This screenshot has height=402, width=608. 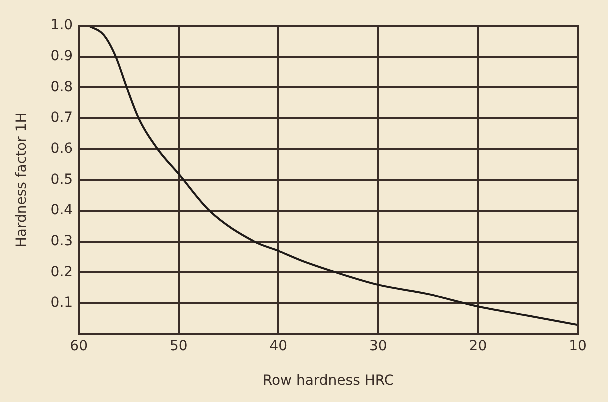 What do you see at coordinates (62, 272) in the screenshot?
I see `y-tick-label: 0.2` at bounding box center [62, 272].